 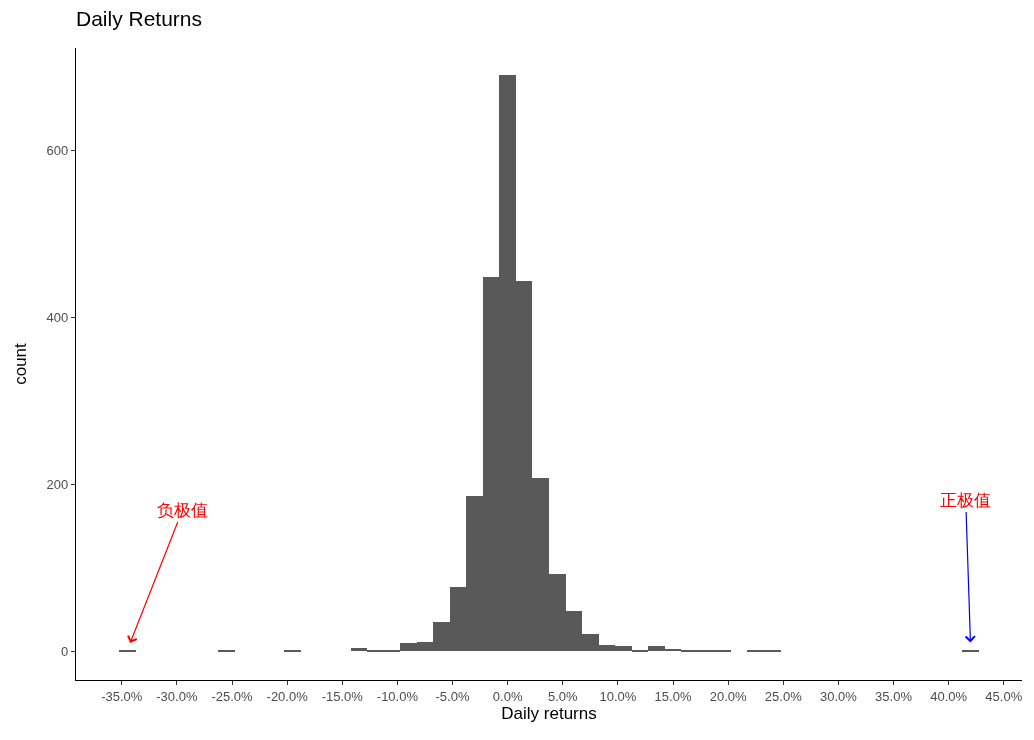 I want to click on y-tick-label: 600, so click(x=57, y=150).